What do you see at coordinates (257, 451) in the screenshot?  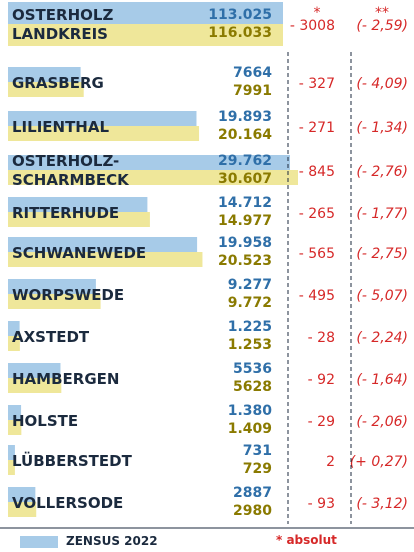 I see `value-zensus: 731` at bounding box center [257, 451].